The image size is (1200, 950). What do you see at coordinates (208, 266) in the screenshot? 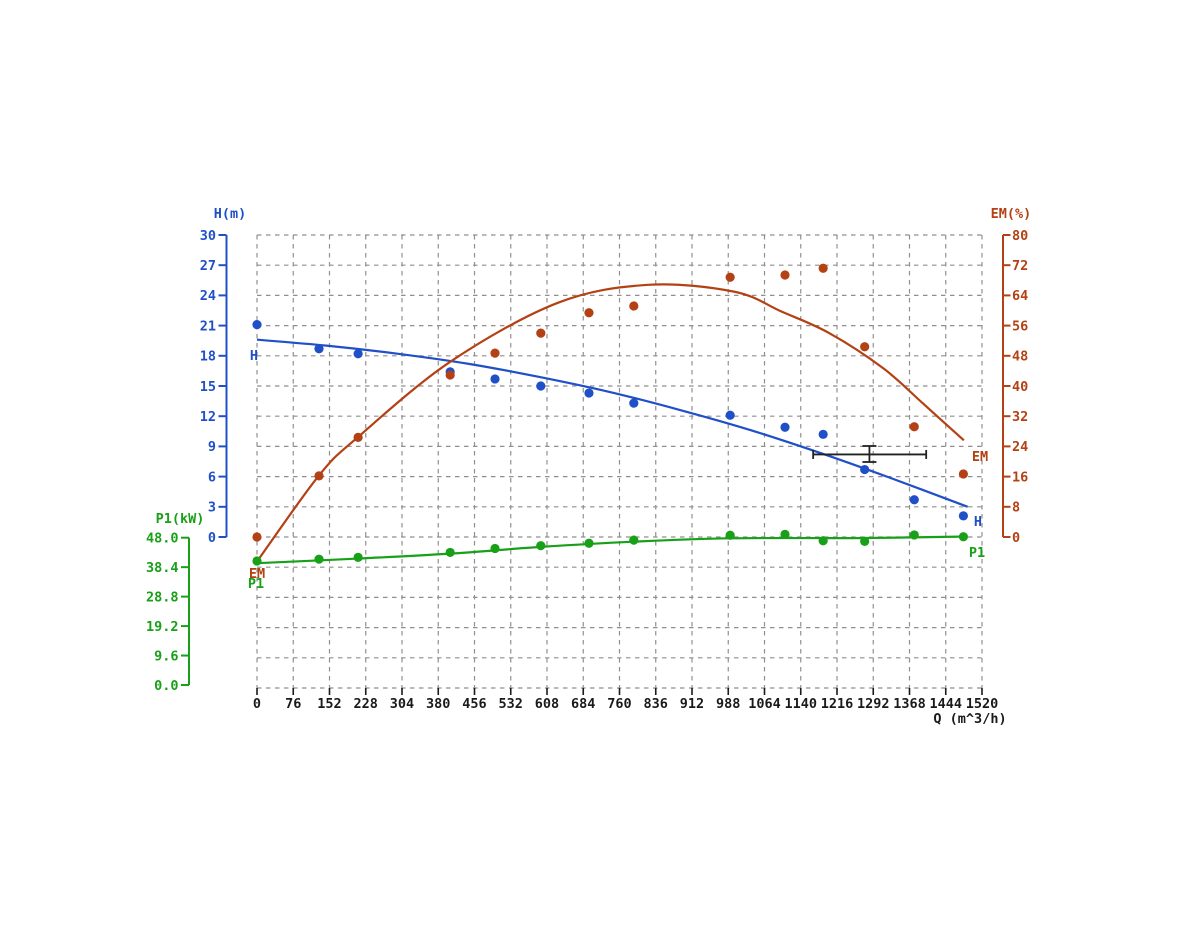
I see `h-axis-tick-label: 27` at bounding box center [208, 266].